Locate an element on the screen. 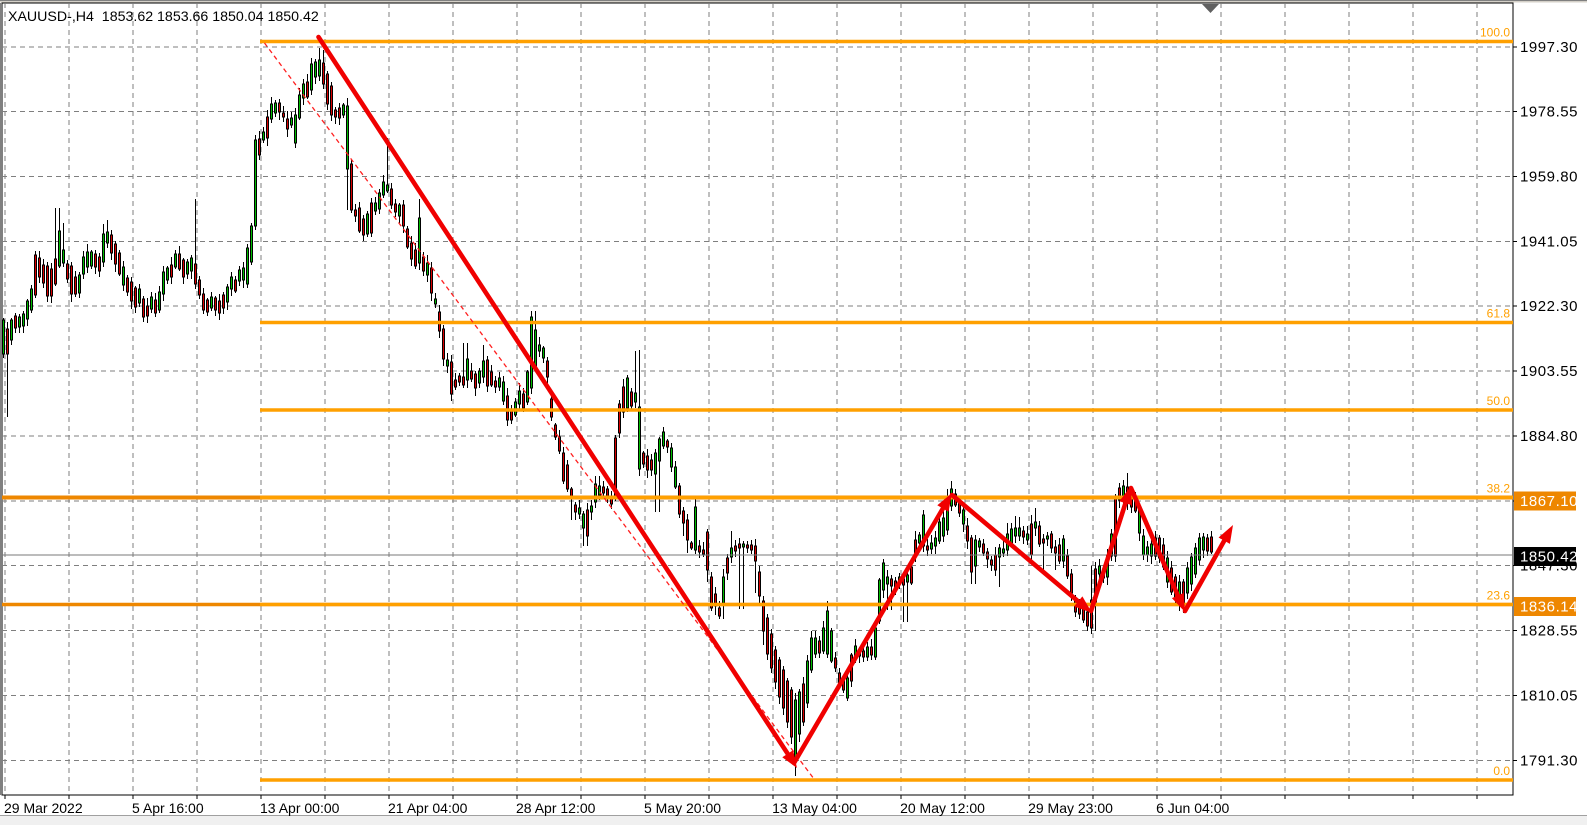 The width and height of the screenshot is (1587, 825). svg-text: 100.0 is located at coordinates (1495, 33).